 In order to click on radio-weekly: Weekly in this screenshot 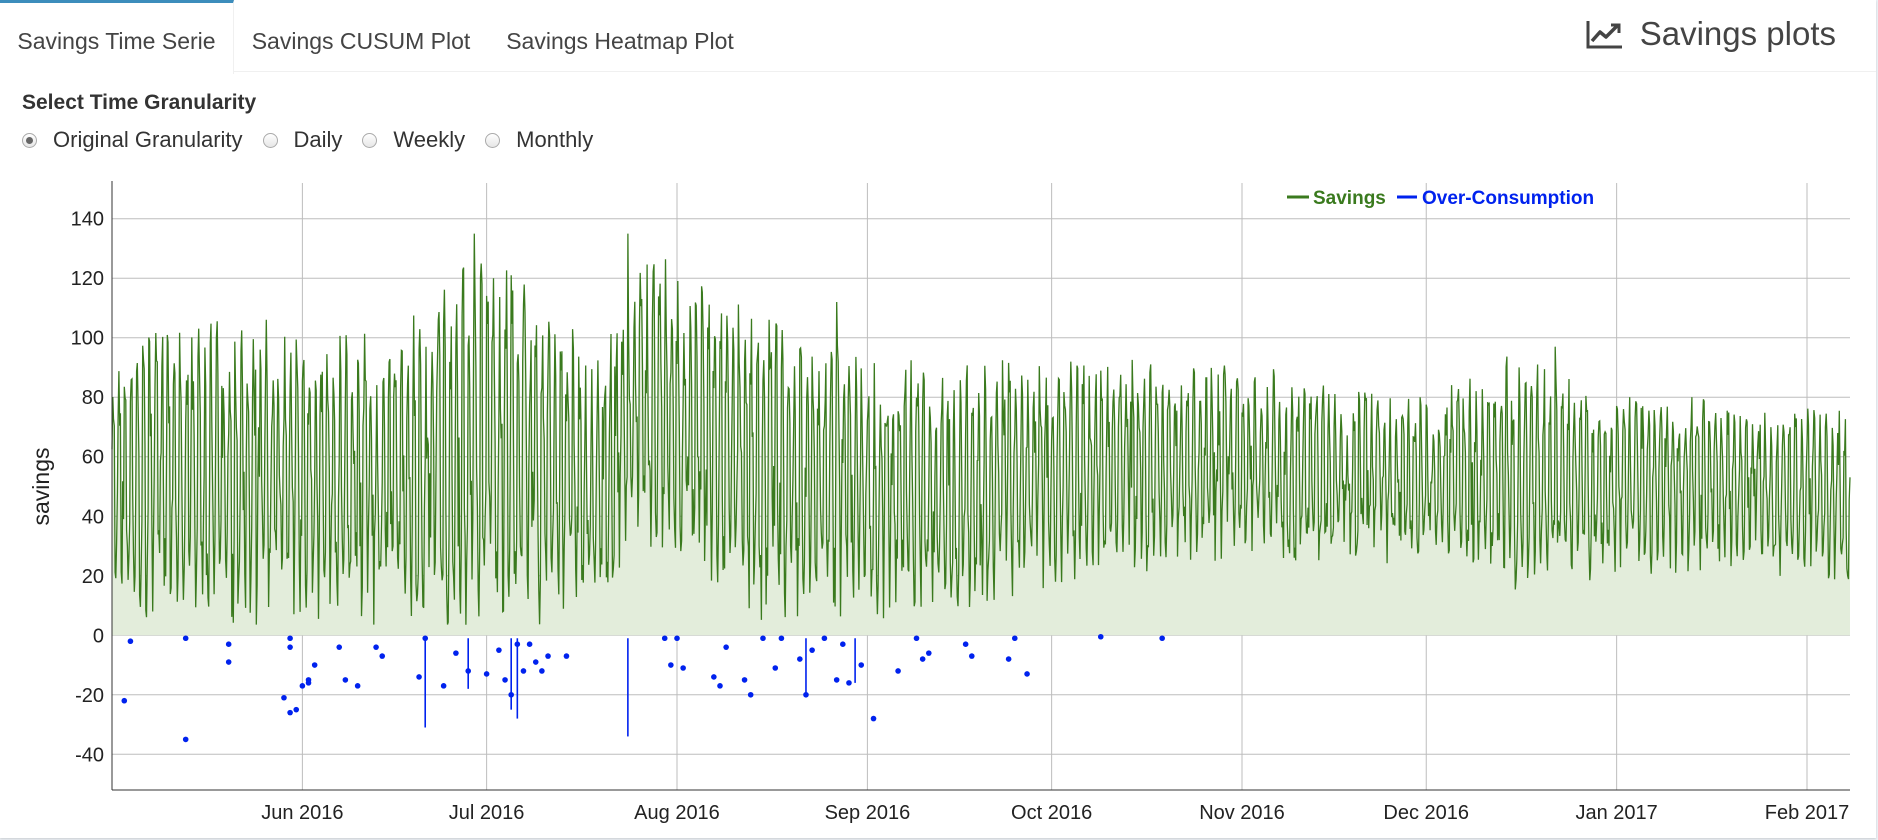, I will do `click(413, 140)`.